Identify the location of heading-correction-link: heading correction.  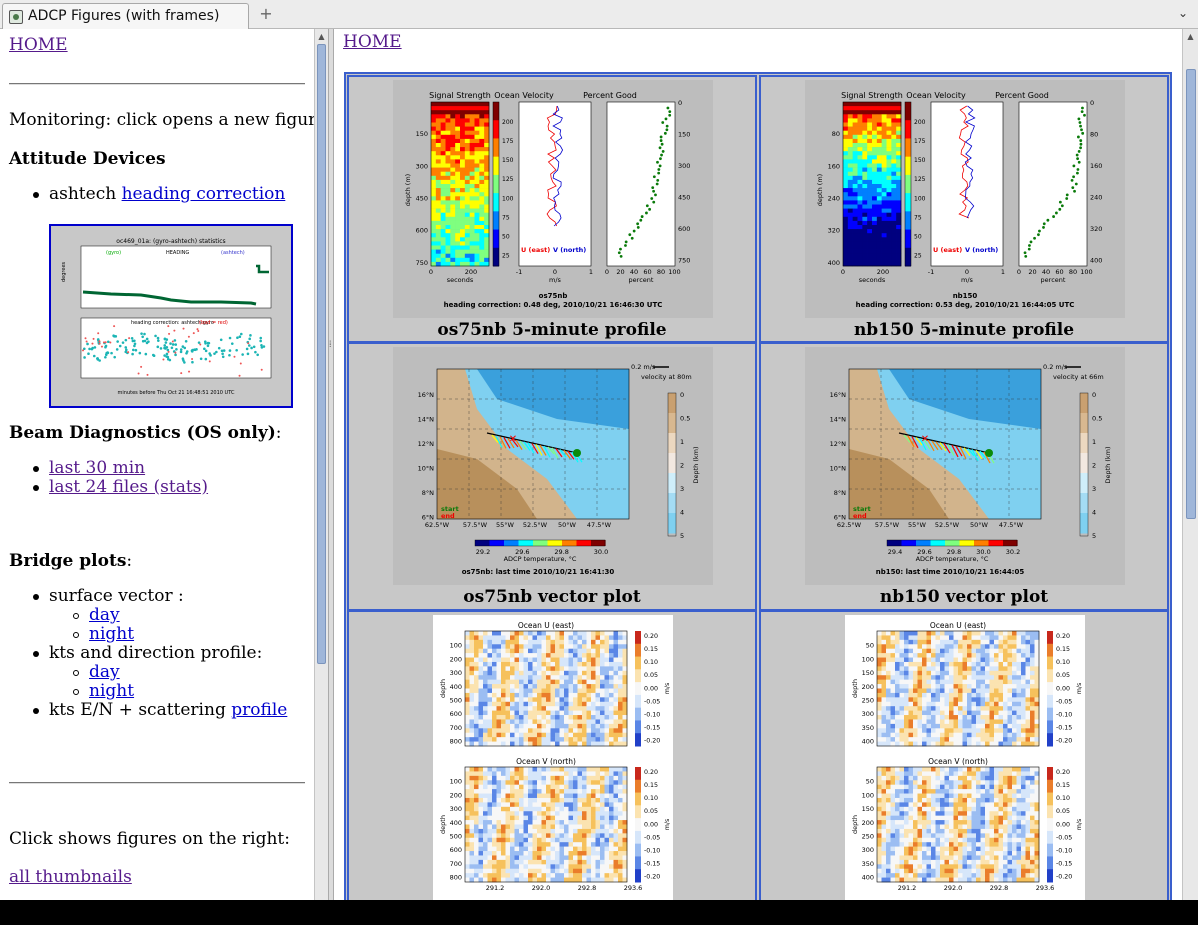
(203, 194).